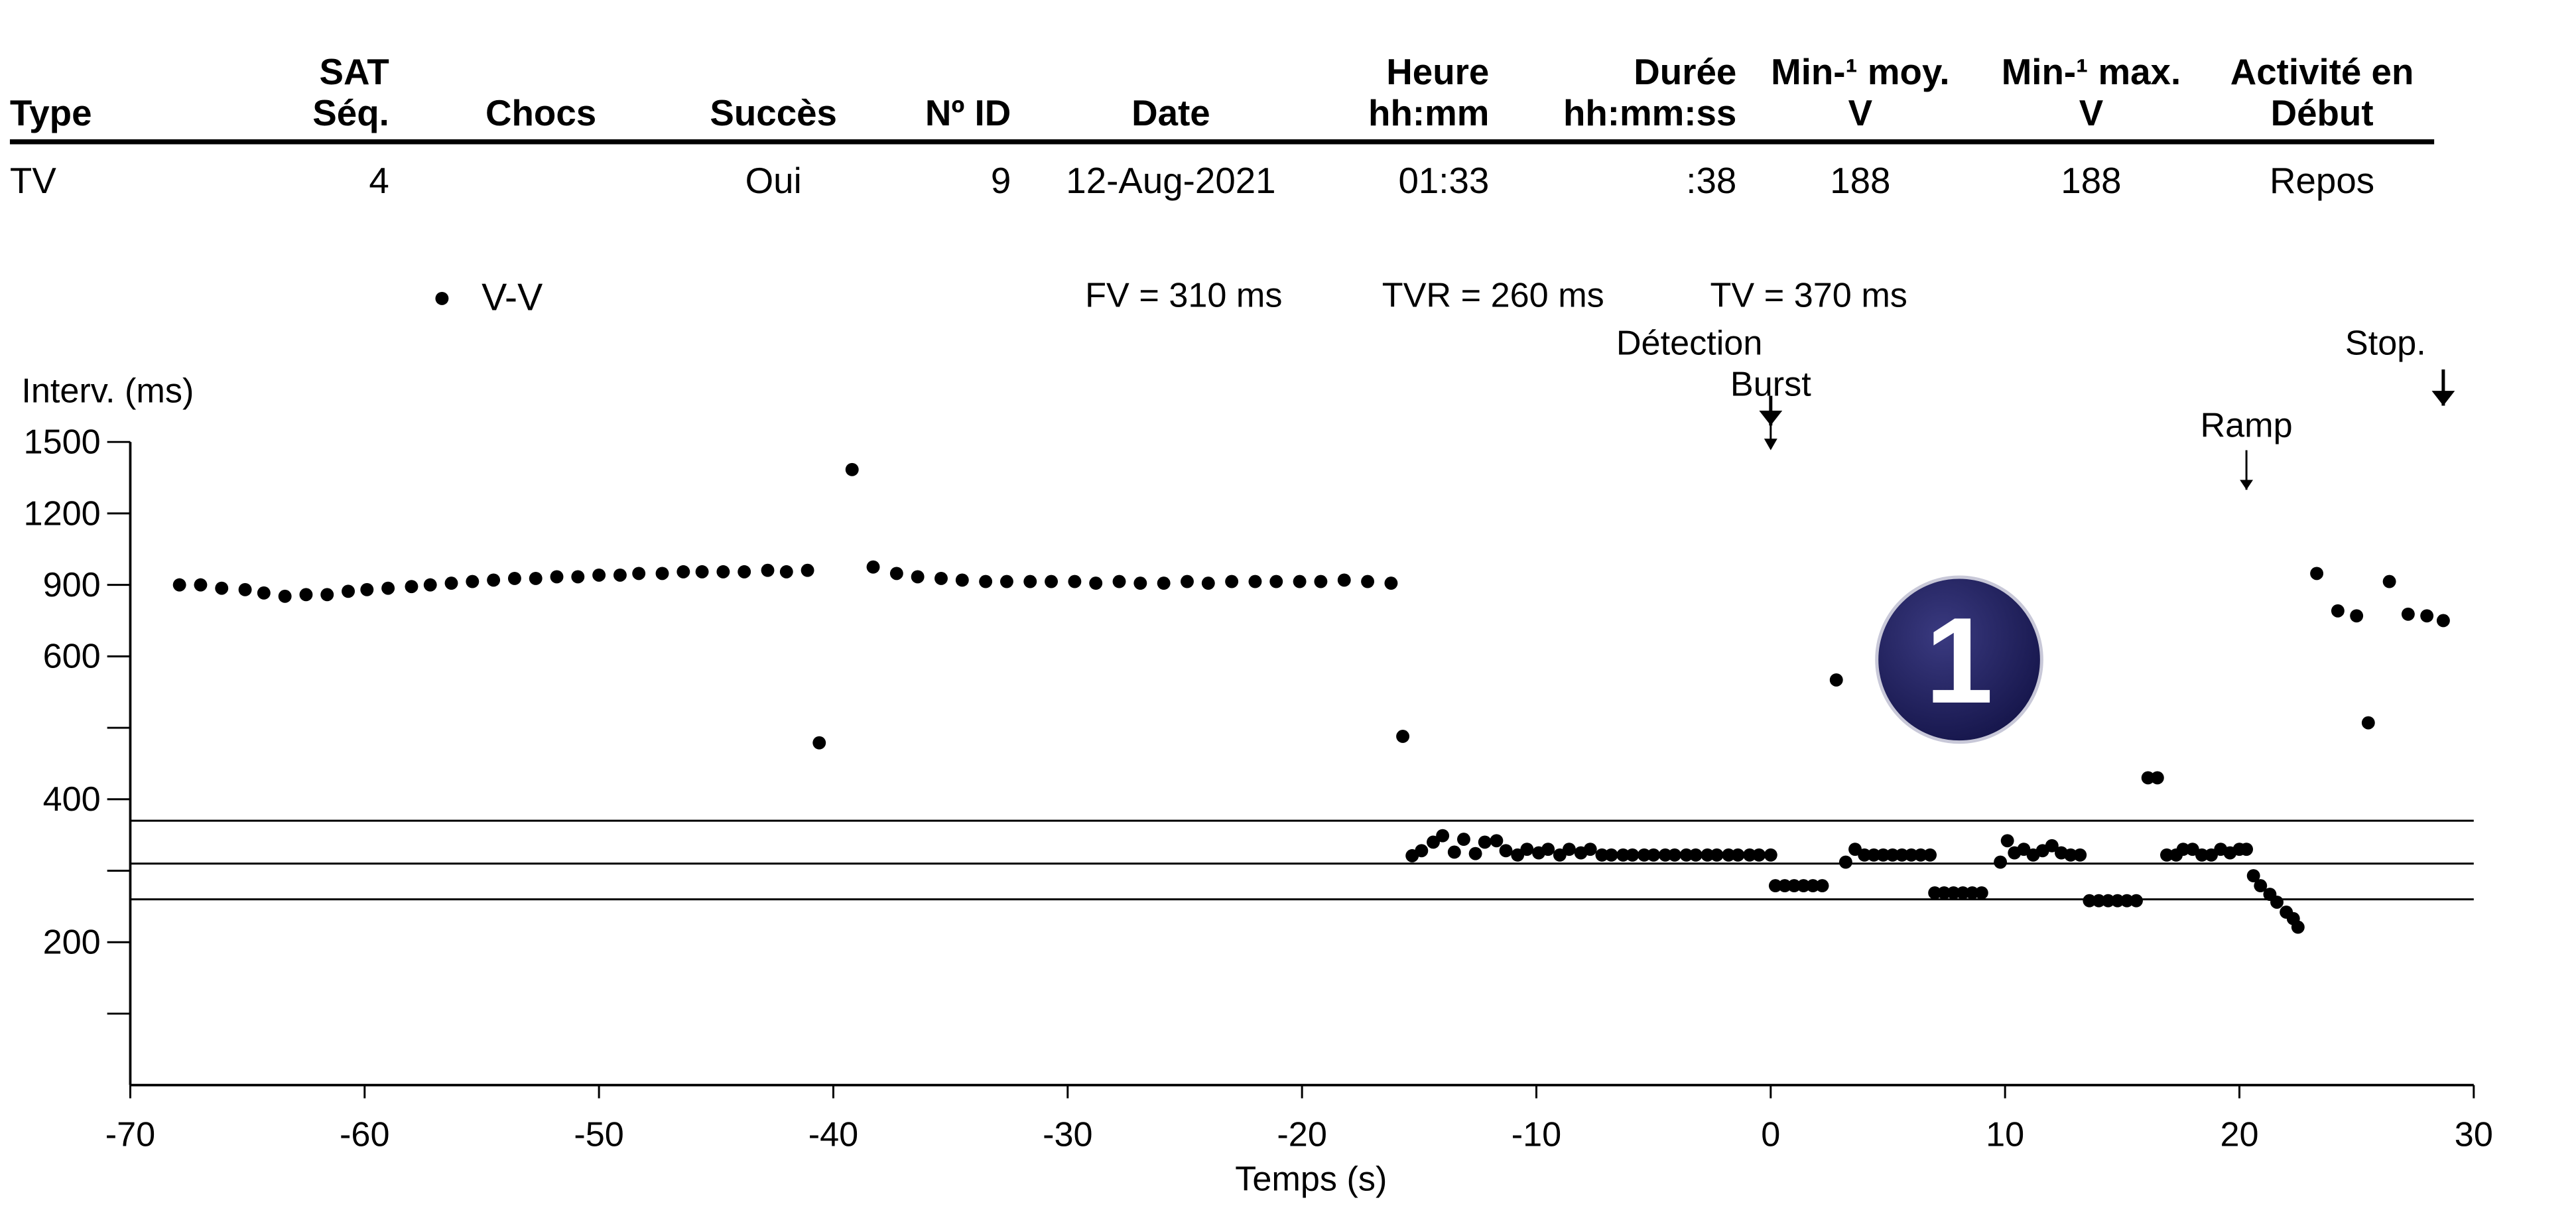  I want to click on x-axis-label: Temps (s), so click(1311, 1179).